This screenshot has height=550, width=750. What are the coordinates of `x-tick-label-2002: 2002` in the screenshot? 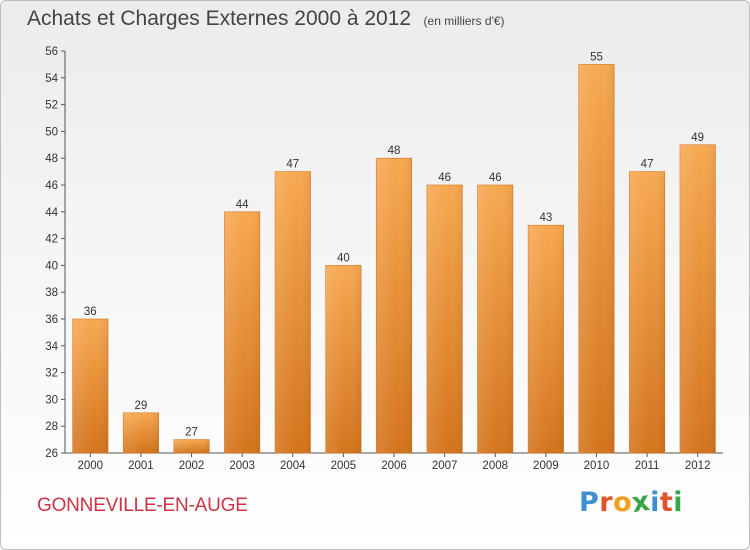 It's located at (192, 466).